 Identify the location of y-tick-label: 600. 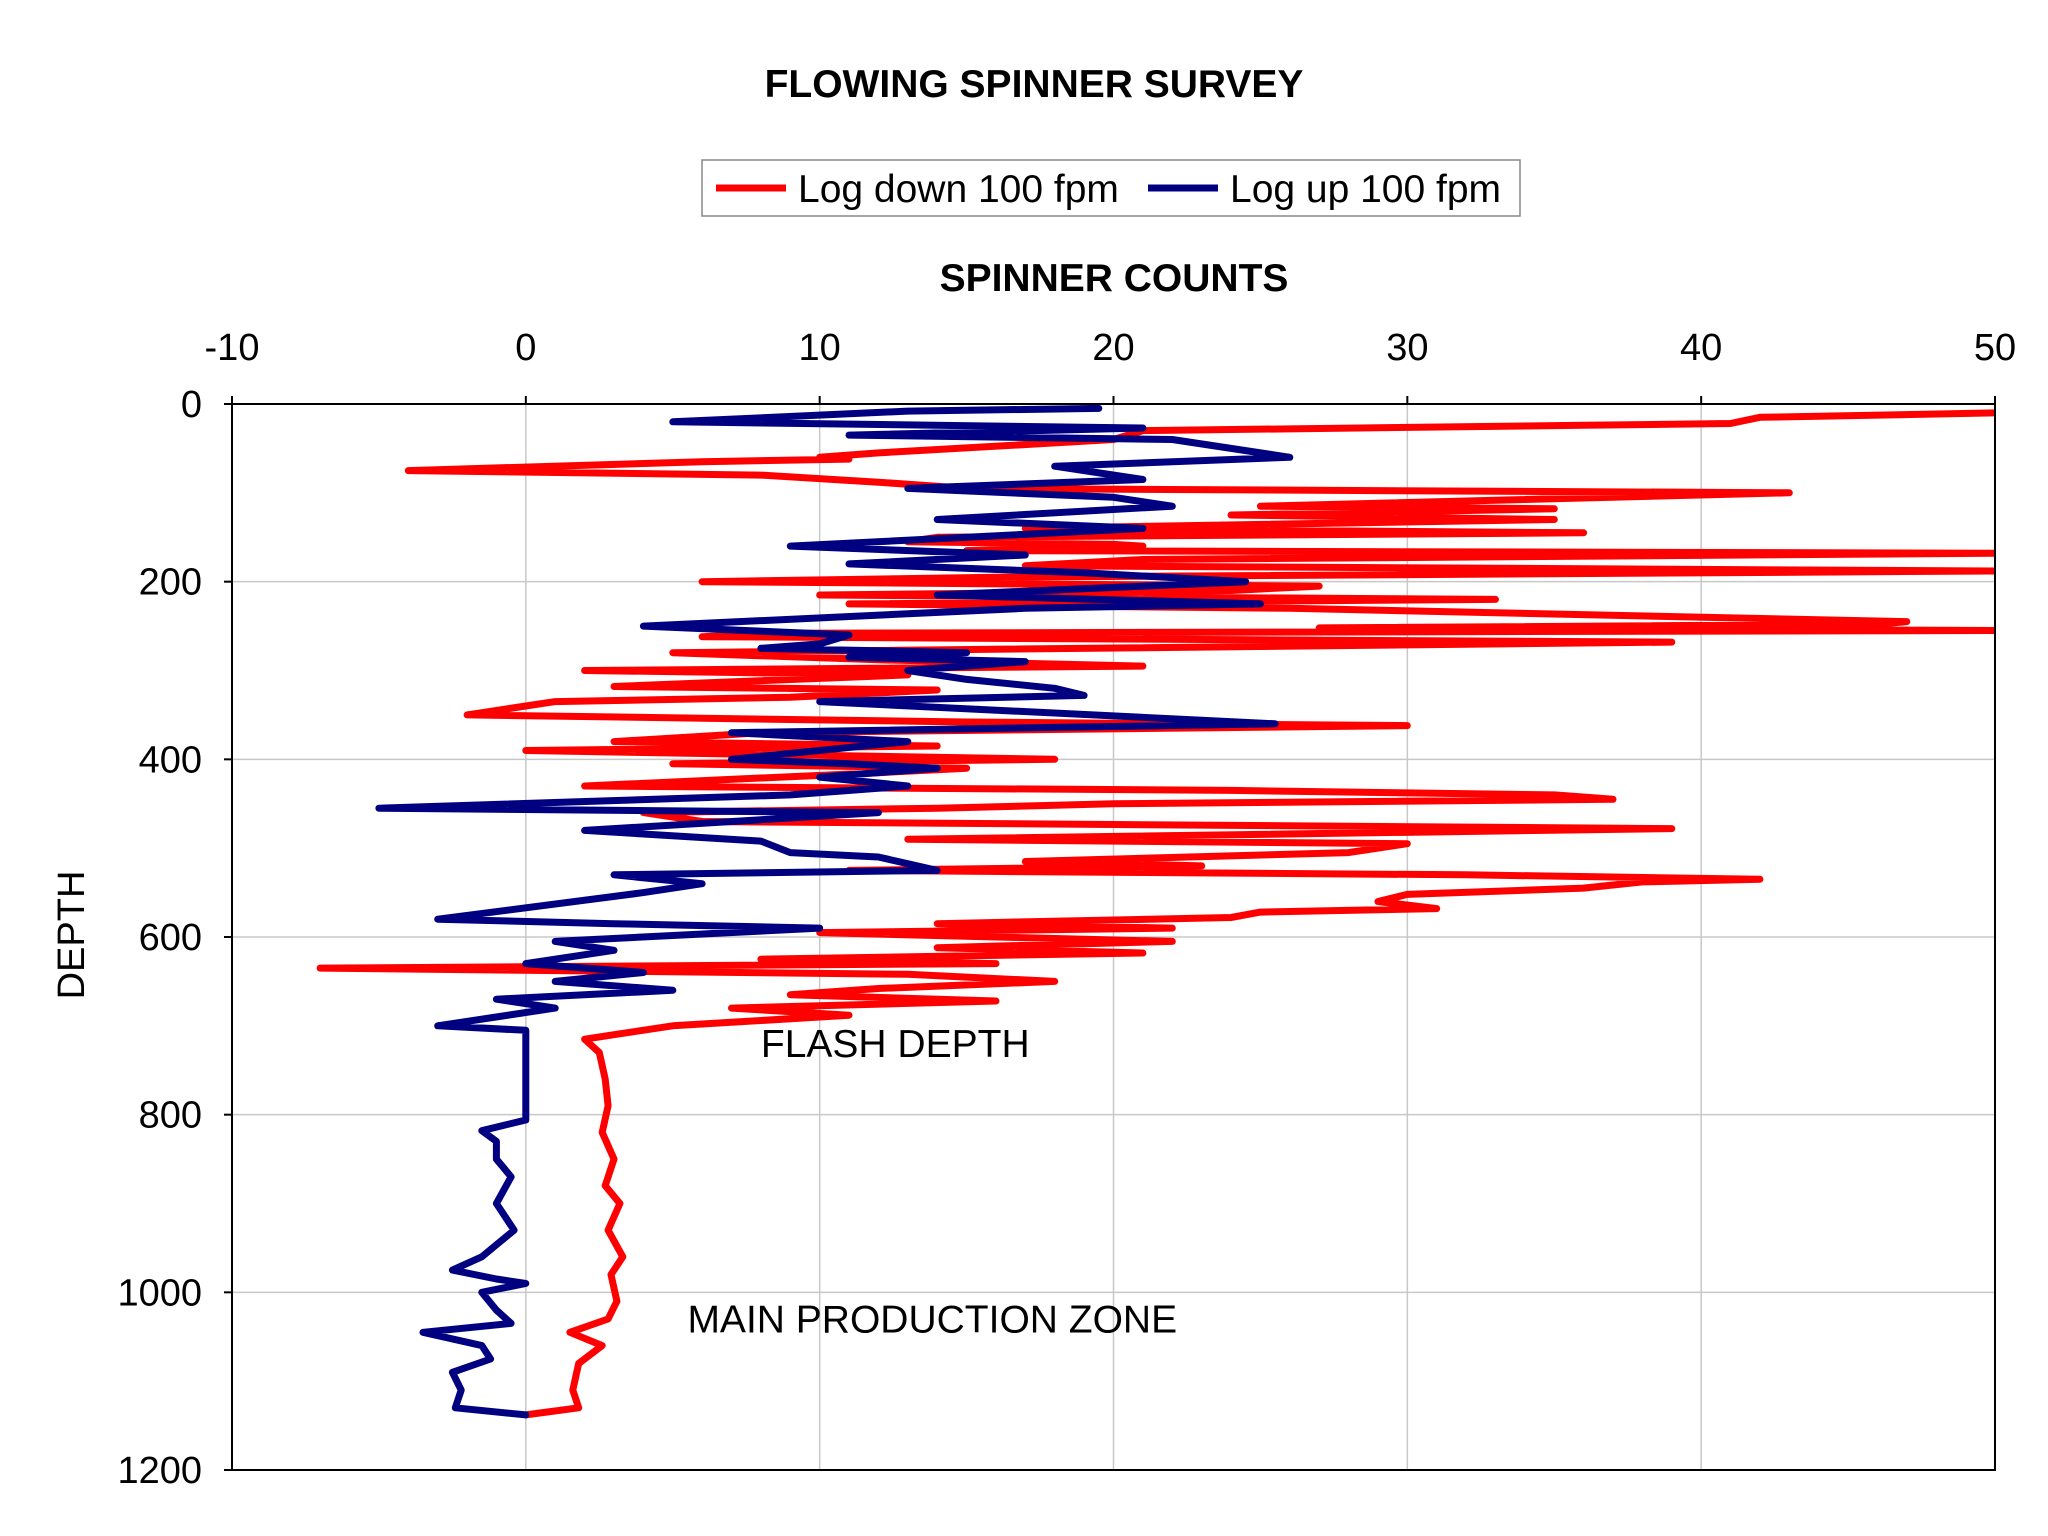
(170, 938).